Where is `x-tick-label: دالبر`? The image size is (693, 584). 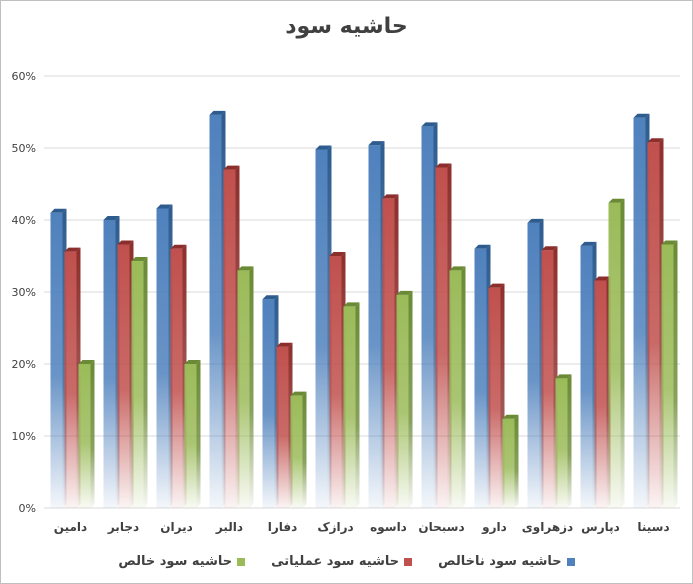 x-tick-label: دالبر is located at coordinates (229, 527).